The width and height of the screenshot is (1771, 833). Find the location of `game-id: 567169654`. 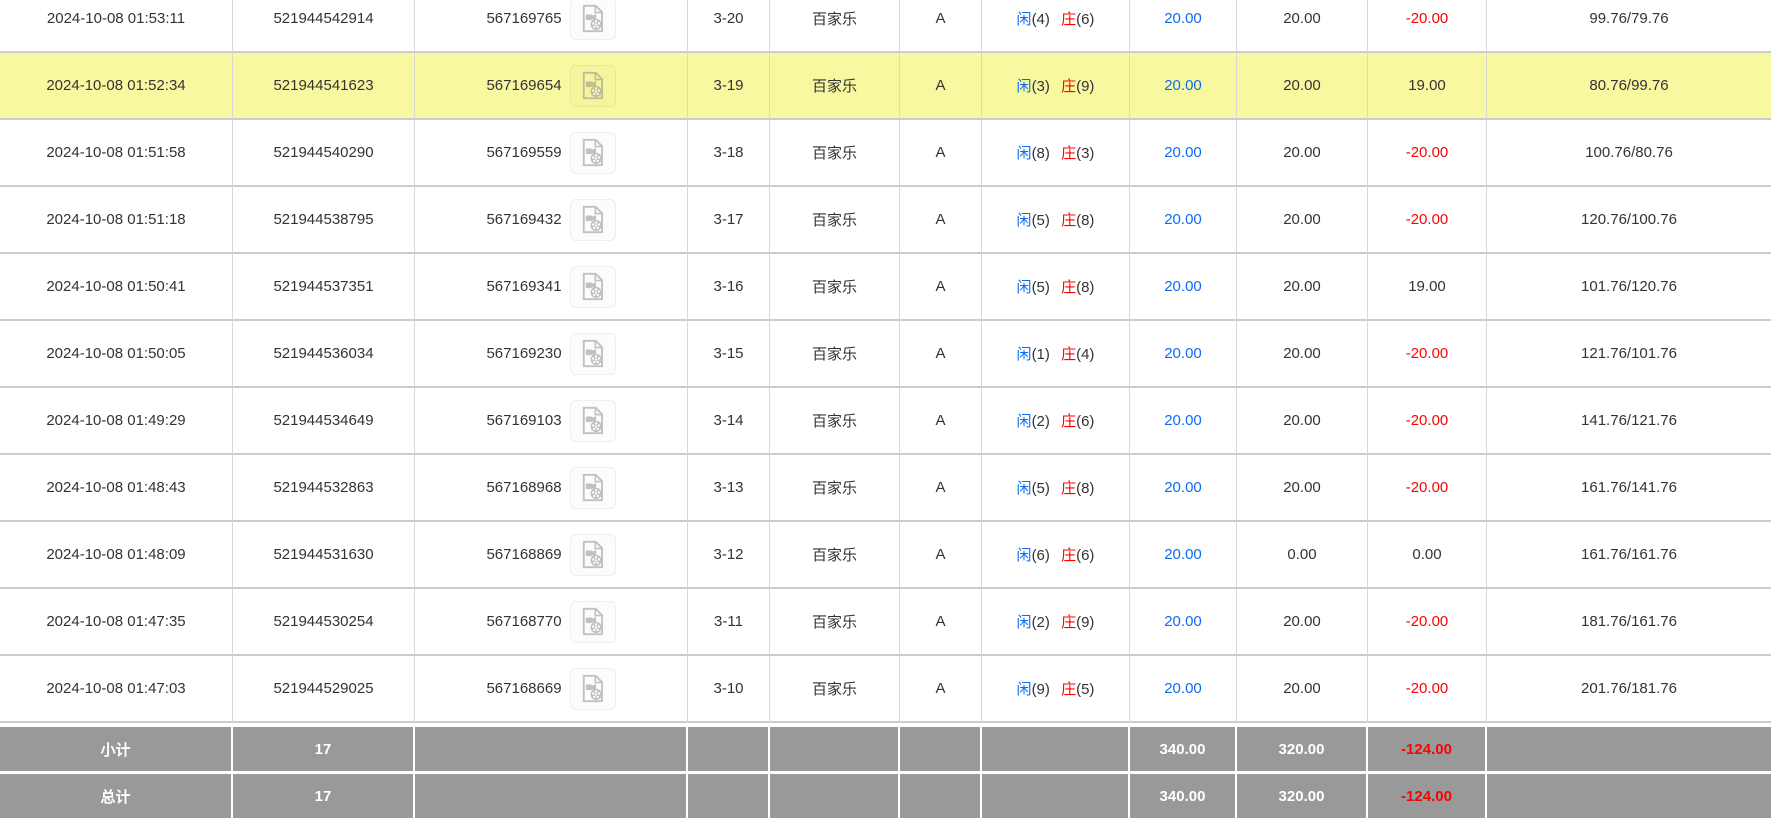

game-id: 567169654 is located at coordinates (524, 85).